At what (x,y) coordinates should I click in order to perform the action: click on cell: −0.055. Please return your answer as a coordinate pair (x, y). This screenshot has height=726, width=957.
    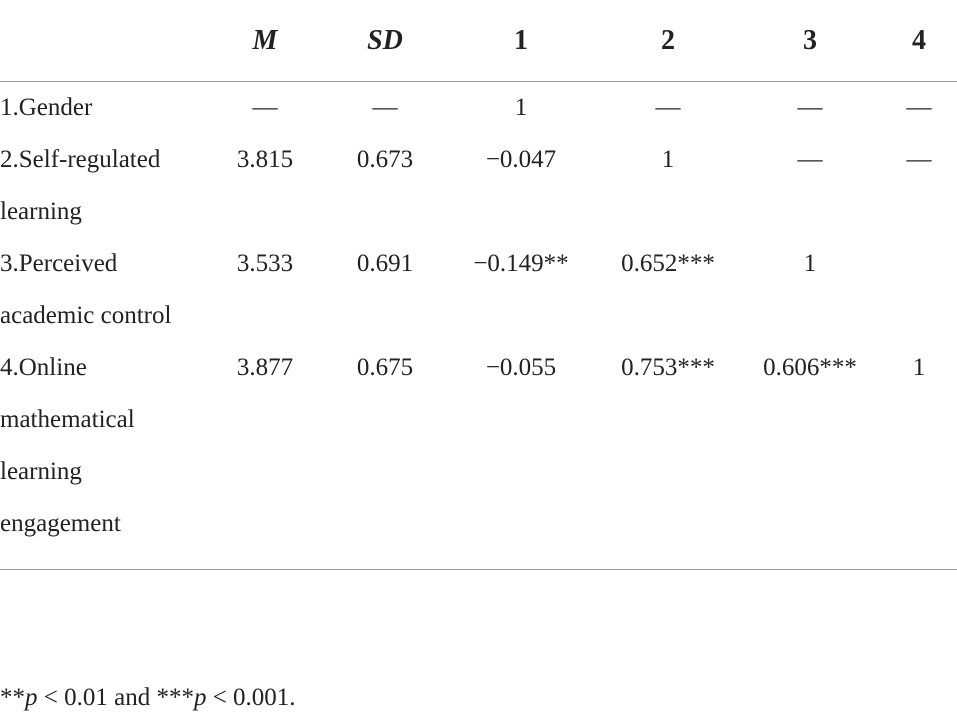
    Looking at the image, I should click on (521, 456).